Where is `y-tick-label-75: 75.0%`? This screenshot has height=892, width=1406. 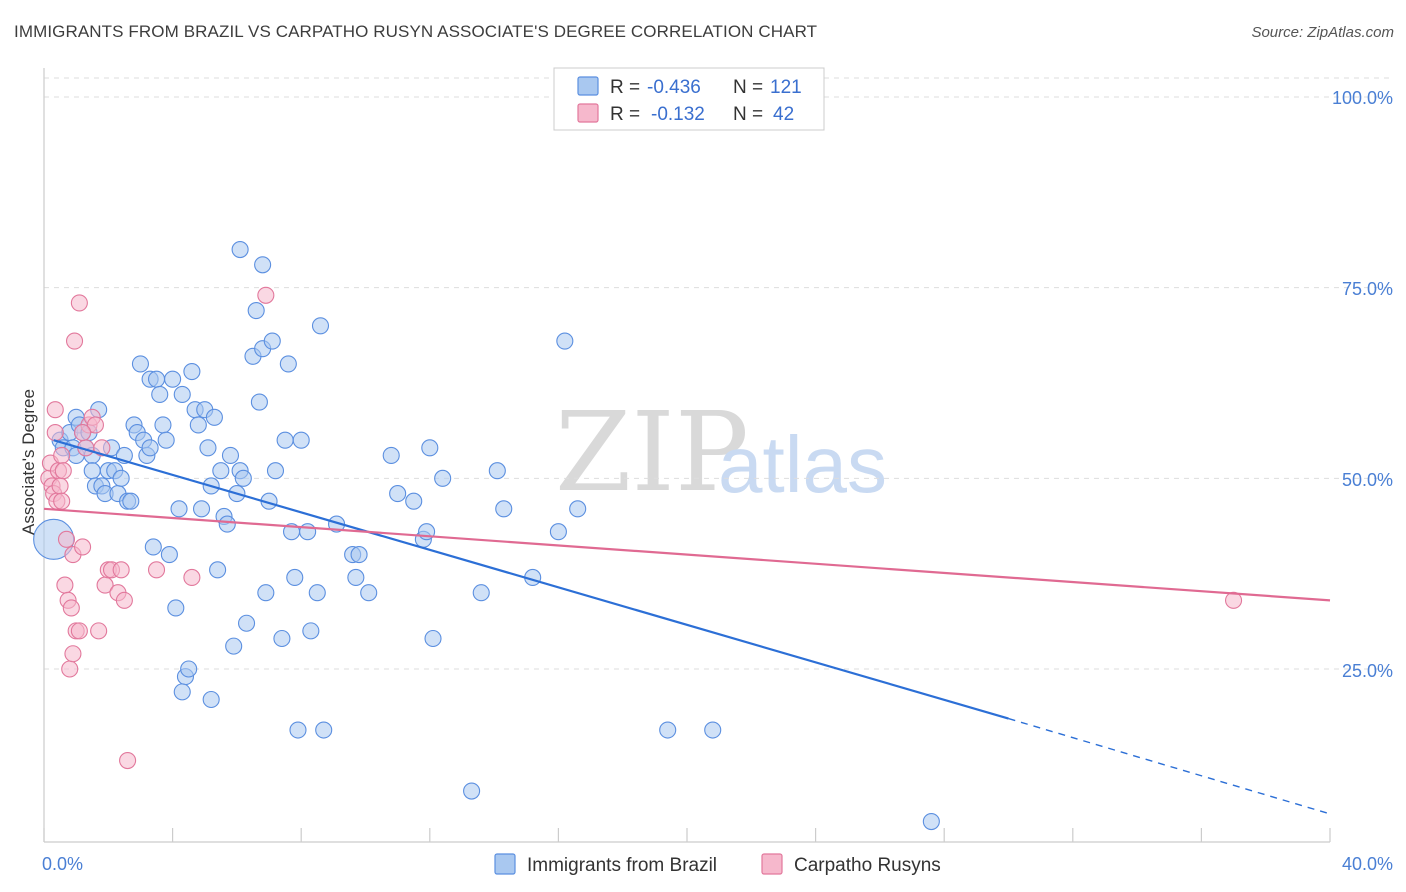
y-tick-label-75: 75.0% is located at coordinates (1367, 289).